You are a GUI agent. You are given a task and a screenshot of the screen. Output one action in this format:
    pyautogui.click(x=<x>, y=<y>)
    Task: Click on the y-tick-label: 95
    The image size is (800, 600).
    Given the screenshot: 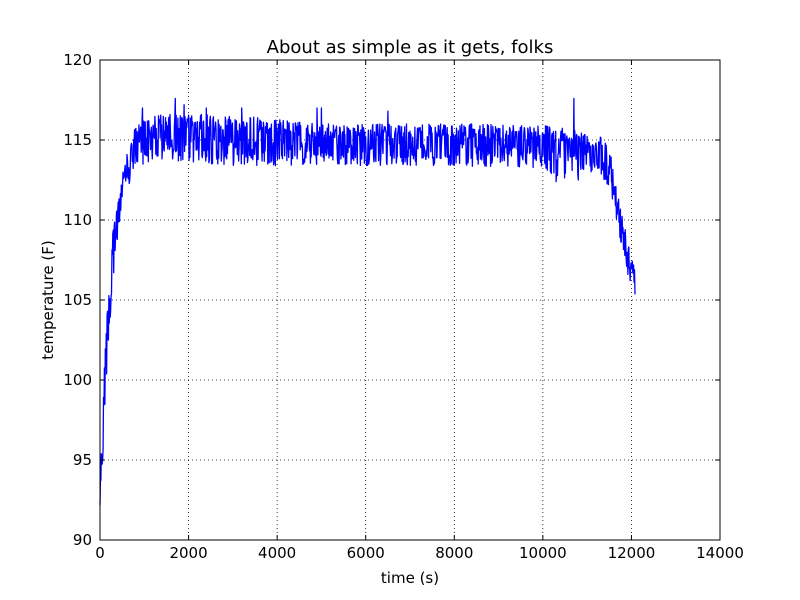 What is the action you would take?
    pyautogui.click(x=82, y=460)
    